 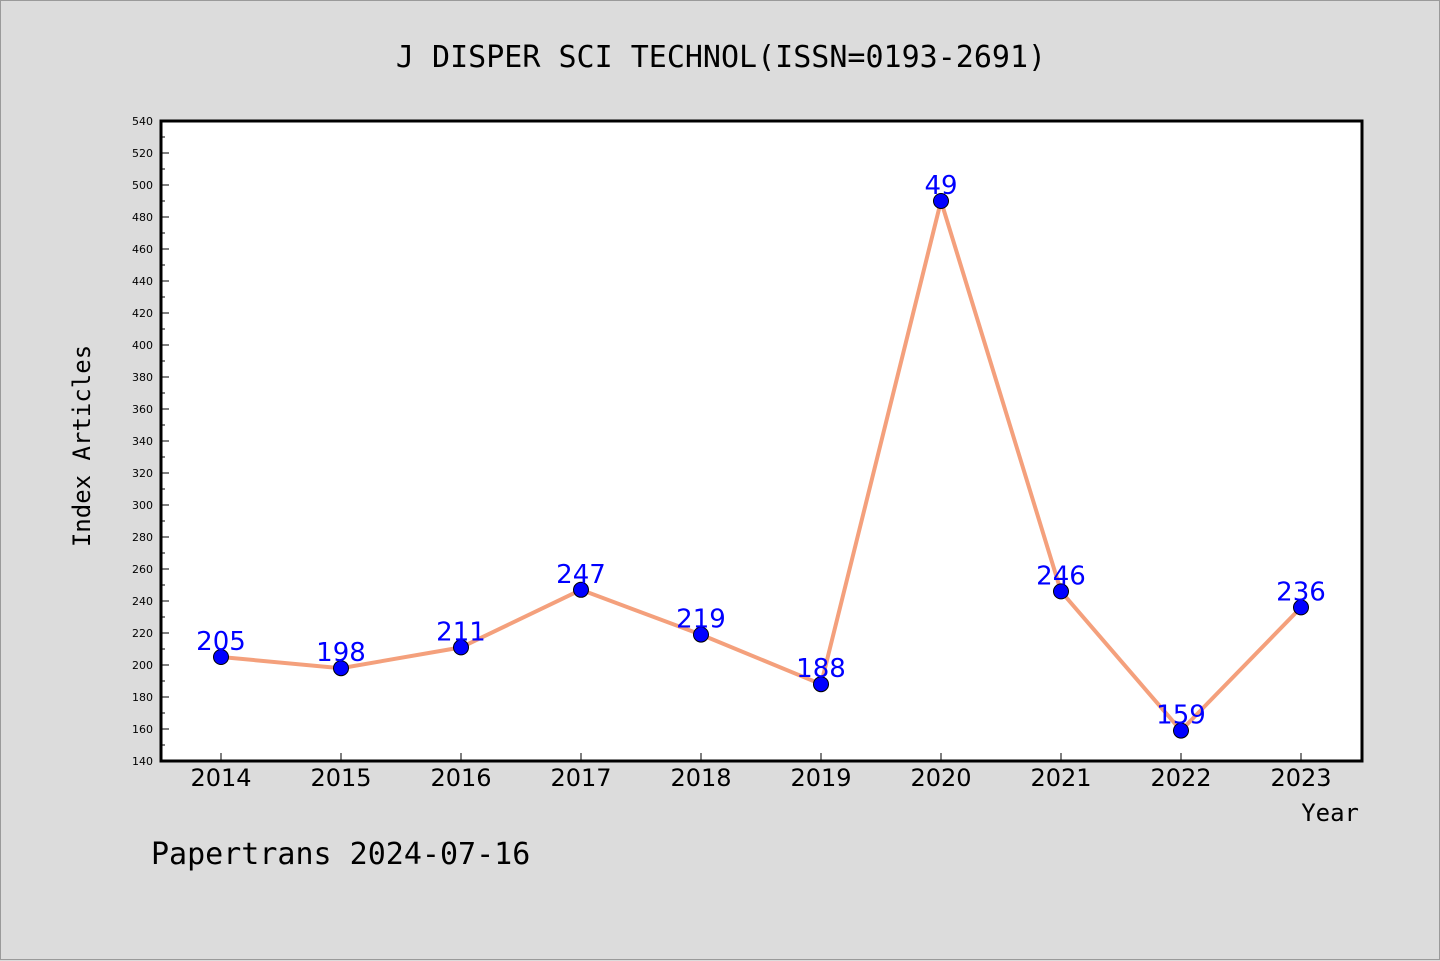 I want to click on y-tick-label: 180, so click(x=142, y=697).